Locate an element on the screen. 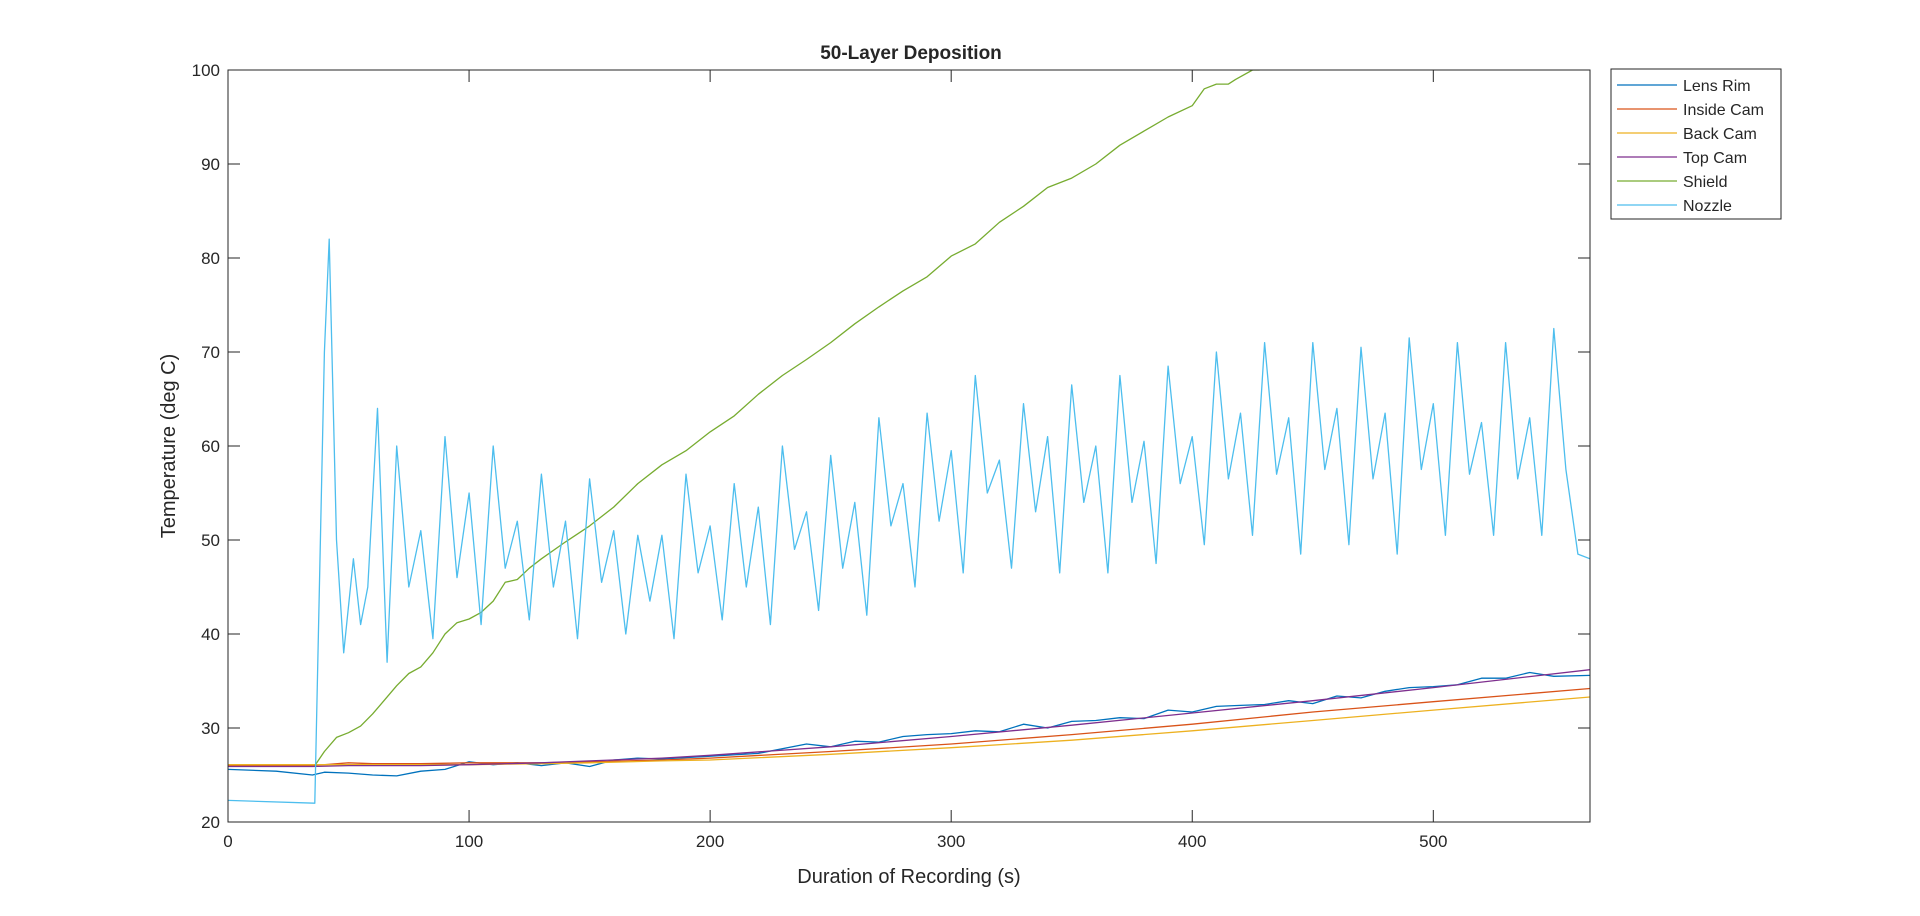 This screenshot has width=1920, height=916. y-axis-label: Temperature (deg C) is located at coordinates (169, 446).